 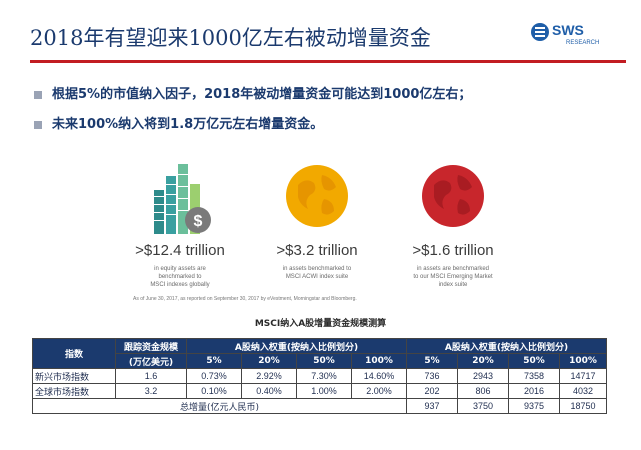 What do you see at coordinates (534, 406) in the screenshot?
I see `cell-total: 9375` at bounding box center [534, 406].